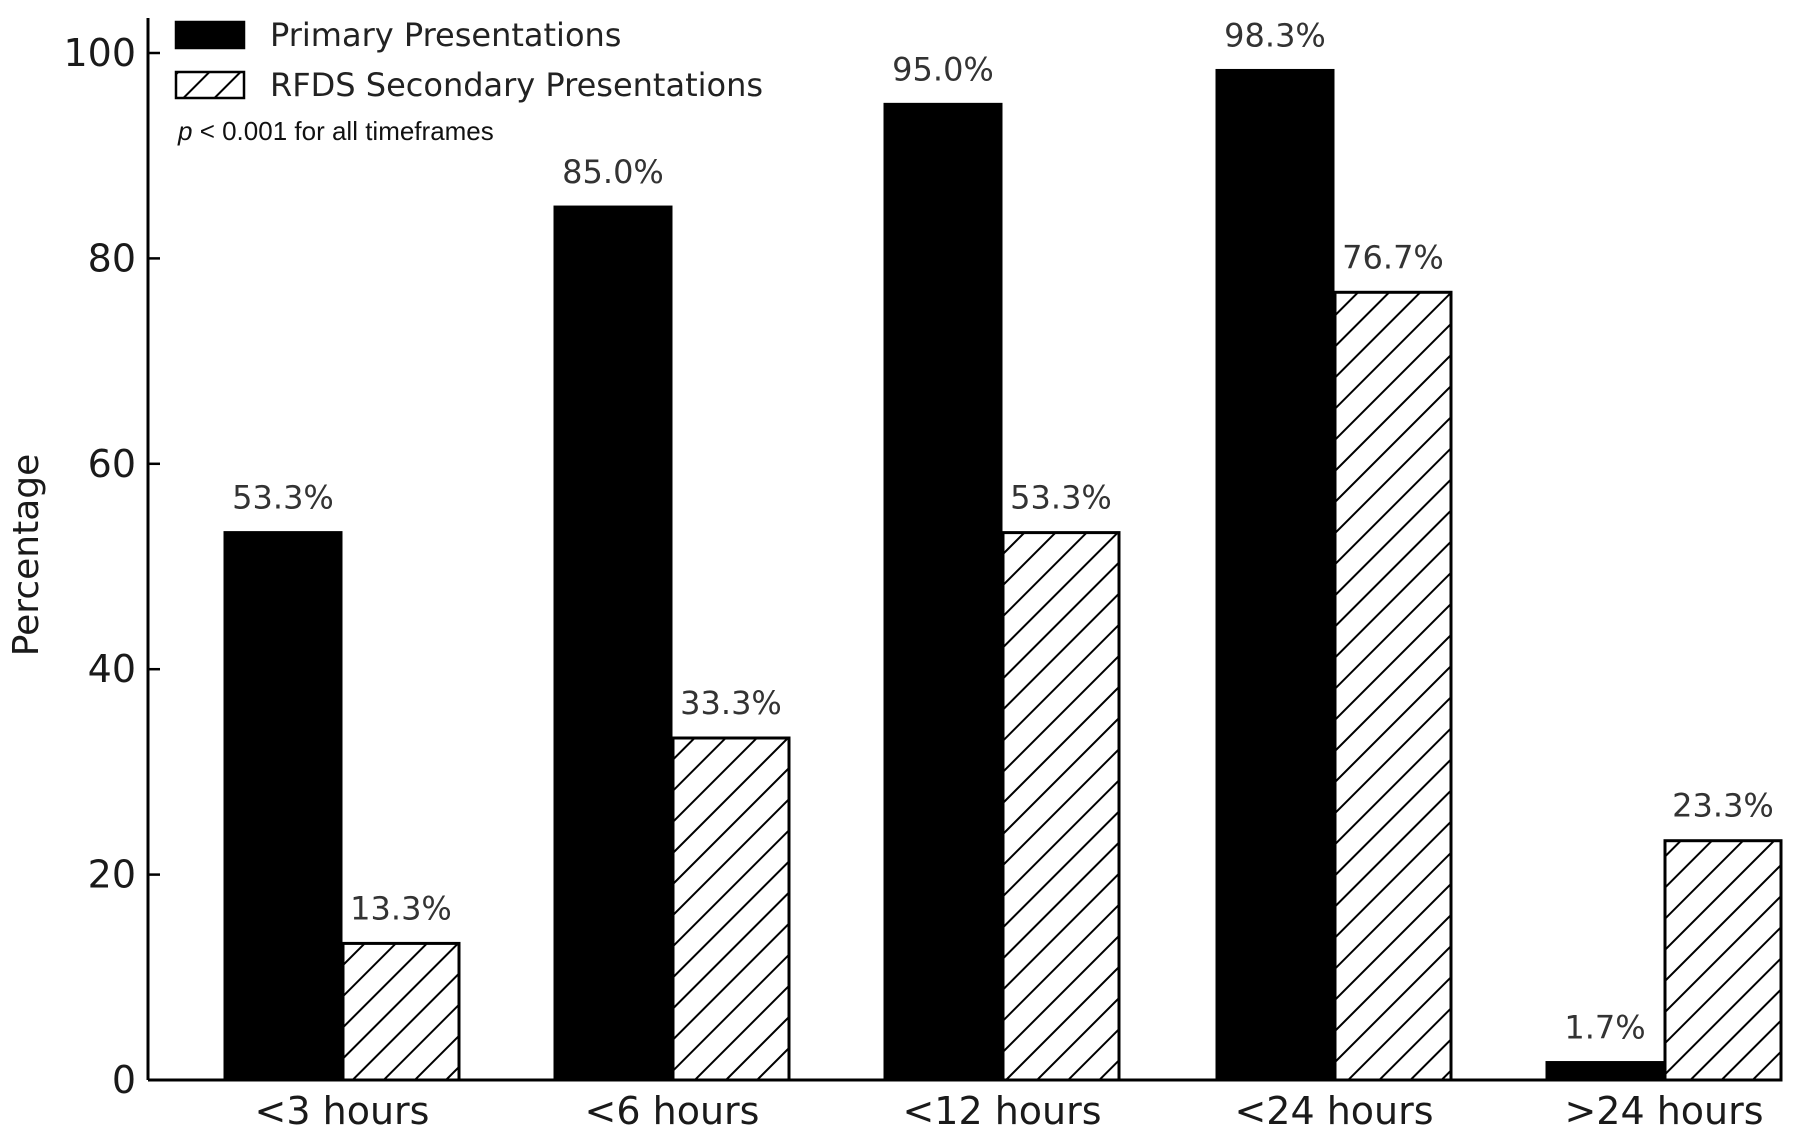  Describe the element at coordinates (1663, 1111) in the screenshot. I see `x-tick-label-5: >24 hours` at that location.